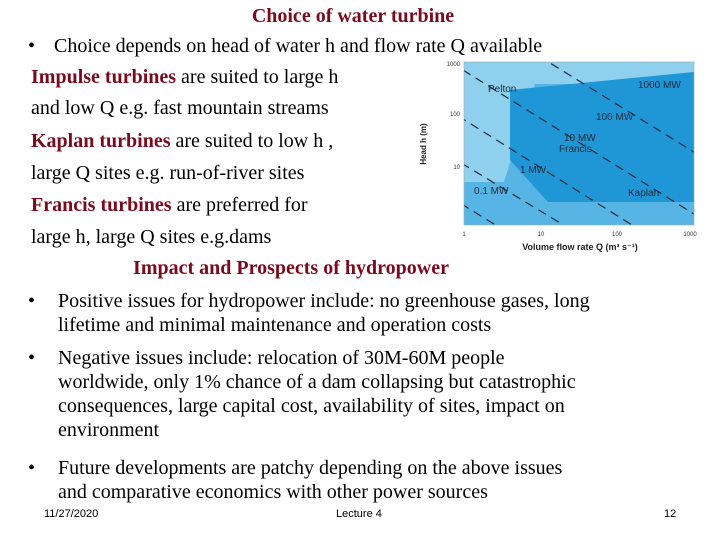  Describe the element at coordinates (423, 144) in the screenshot. I see `y-axis-label: Head h (m)` at that location.